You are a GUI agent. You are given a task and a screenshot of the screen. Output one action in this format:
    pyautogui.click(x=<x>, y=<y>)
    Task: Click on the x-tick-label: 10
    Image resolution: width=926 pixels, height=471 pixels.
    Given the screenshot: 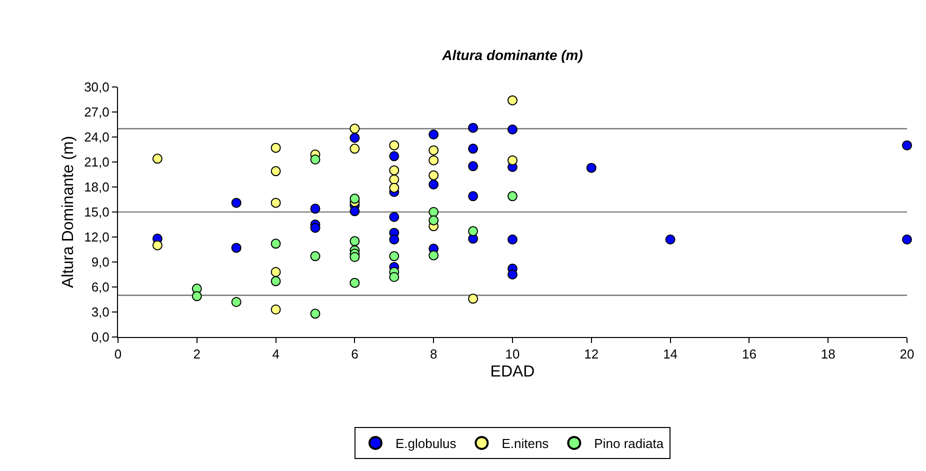 What is the action you would take?
    pyautogui.click(x=512, y=354)
    